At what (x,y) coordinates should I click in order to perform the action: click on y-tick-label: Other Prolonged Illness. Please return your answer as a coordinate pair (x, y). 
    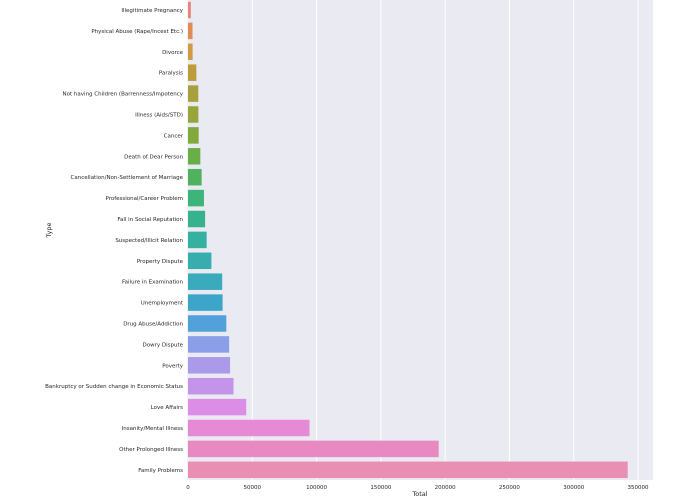
    Looking at the image, I should click on (151, 450).